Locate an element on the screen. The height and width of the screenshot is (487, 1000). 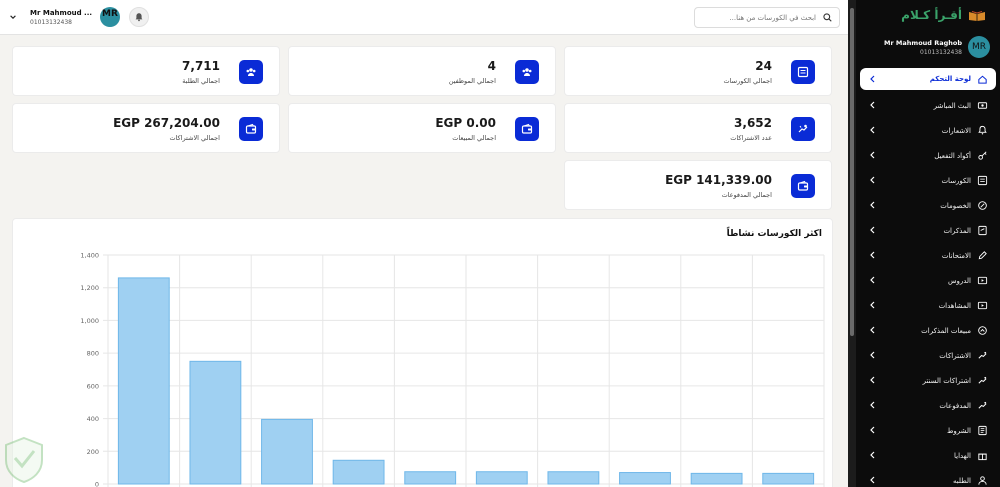
sales-icon is located at coordinates (982, 330).